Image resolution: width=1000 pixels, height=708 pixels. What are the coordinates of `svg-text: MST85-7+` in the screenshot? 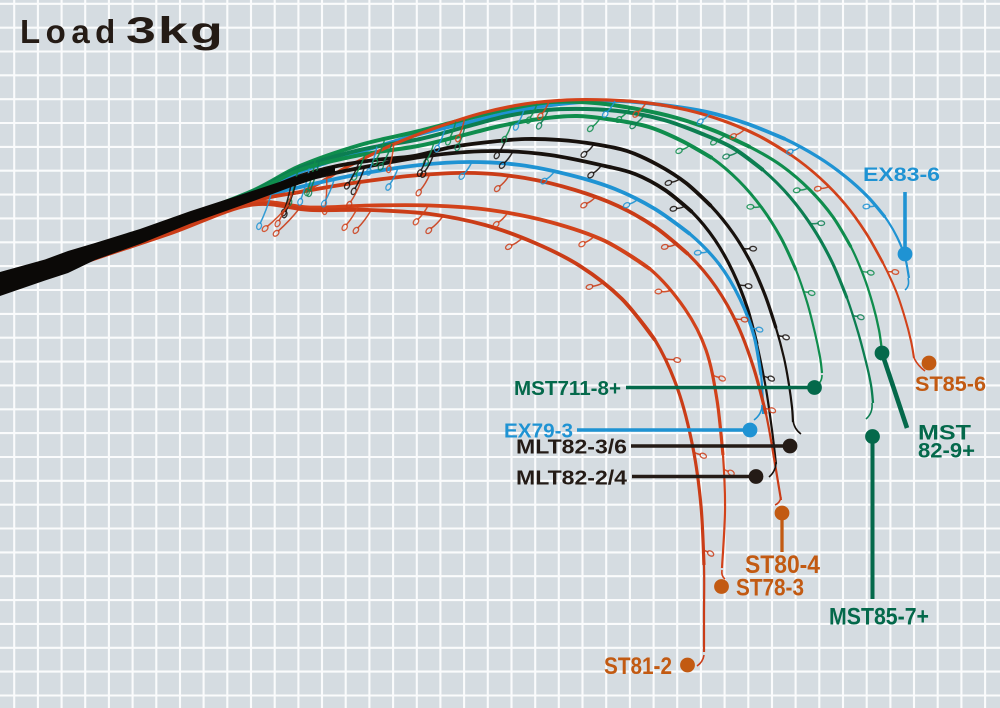 It's located at (879, 617).